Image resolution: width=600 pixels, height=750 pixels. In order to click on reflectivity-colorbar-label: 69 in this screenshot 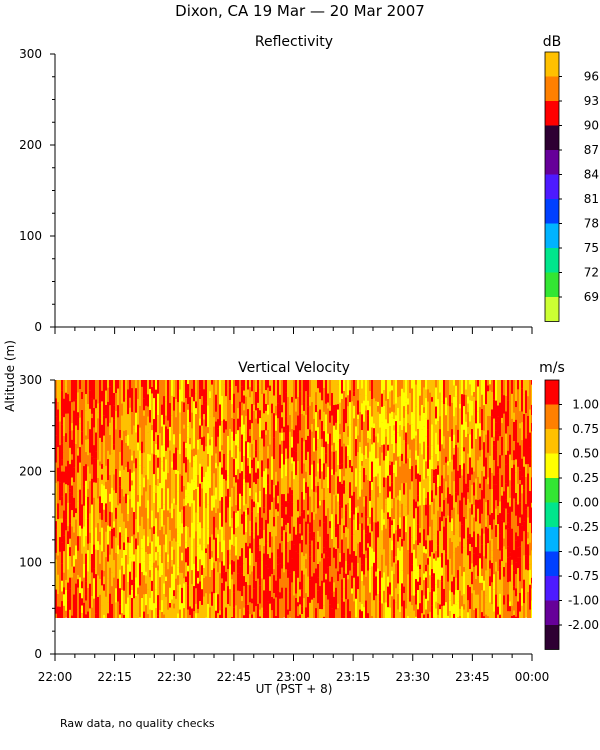, I will do `click(591, 297)`.